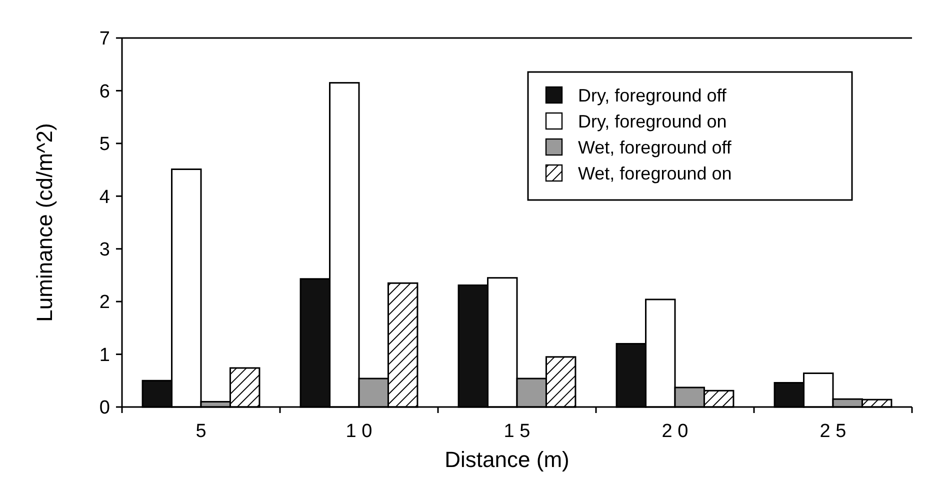 The image size is (928, 504). Describe the element at coordinates (104, 91) in the screenshot. I see `y-tick-label: 6` at that location.